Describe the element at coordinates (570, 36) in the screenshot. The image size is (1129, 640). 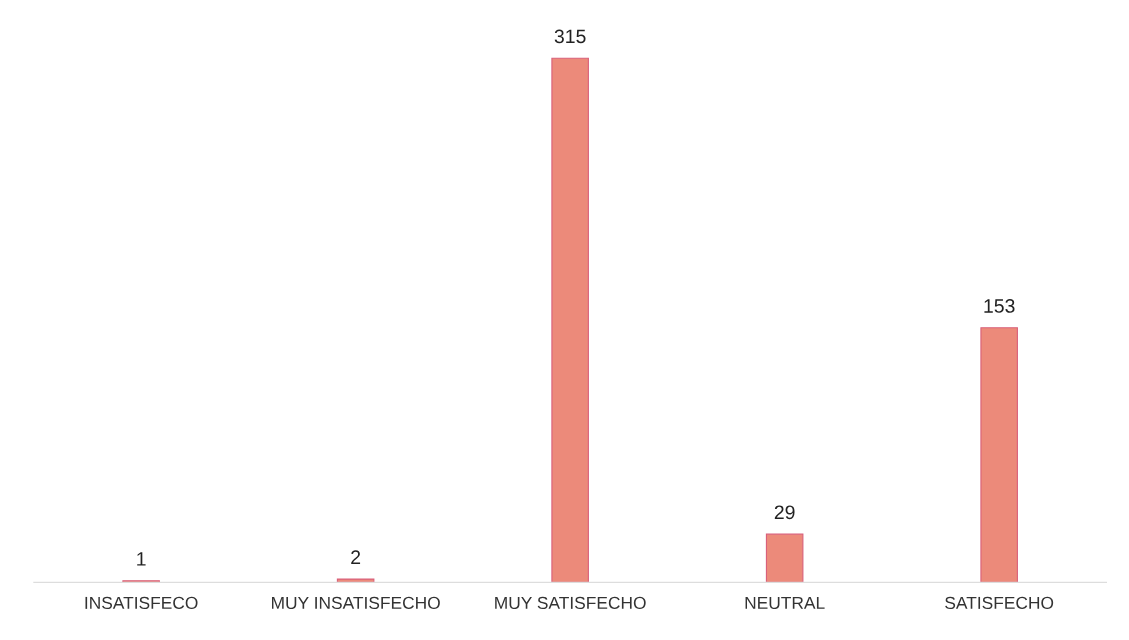
I see `data-label: 315` at that location.